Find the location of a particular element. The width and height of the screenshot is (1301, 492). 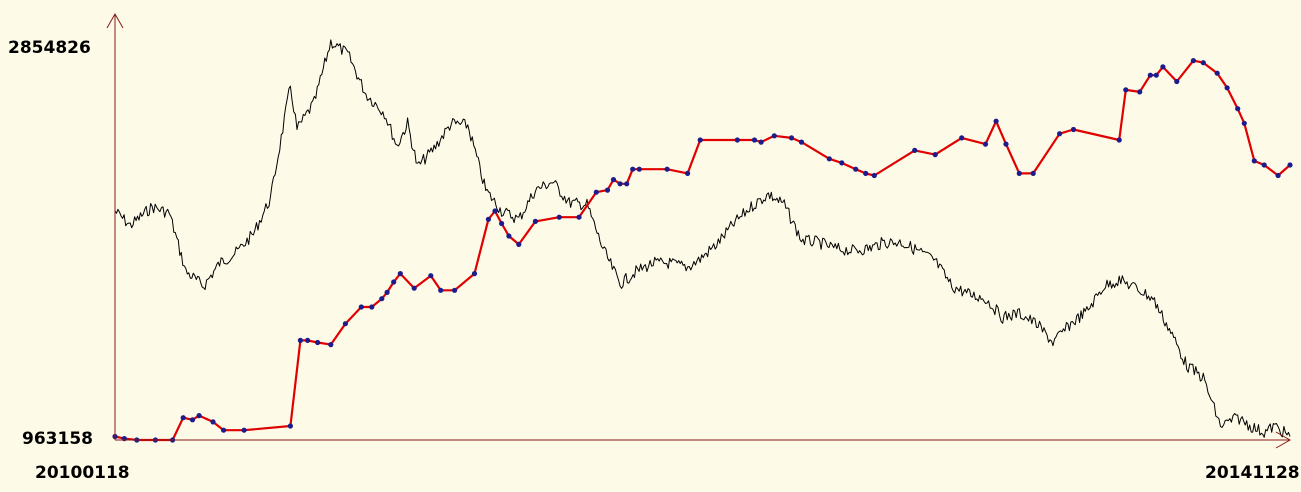

x-axis-arrow is located at coordinates (1283, 440).